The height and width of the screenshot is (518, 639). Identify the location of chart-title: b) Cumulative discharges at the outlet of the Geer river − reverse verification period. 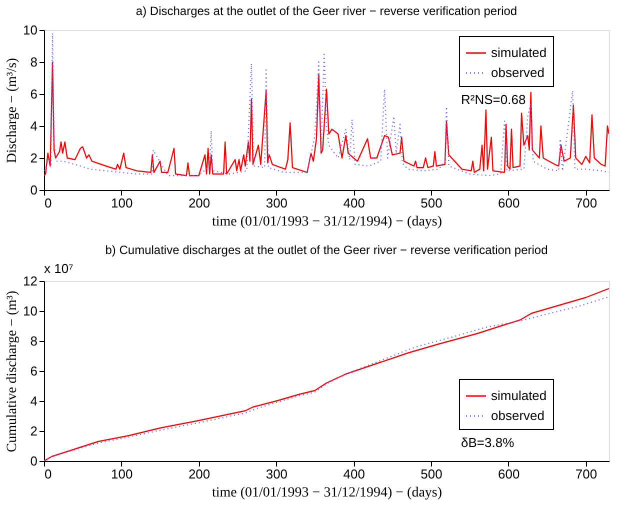
(326, 250).